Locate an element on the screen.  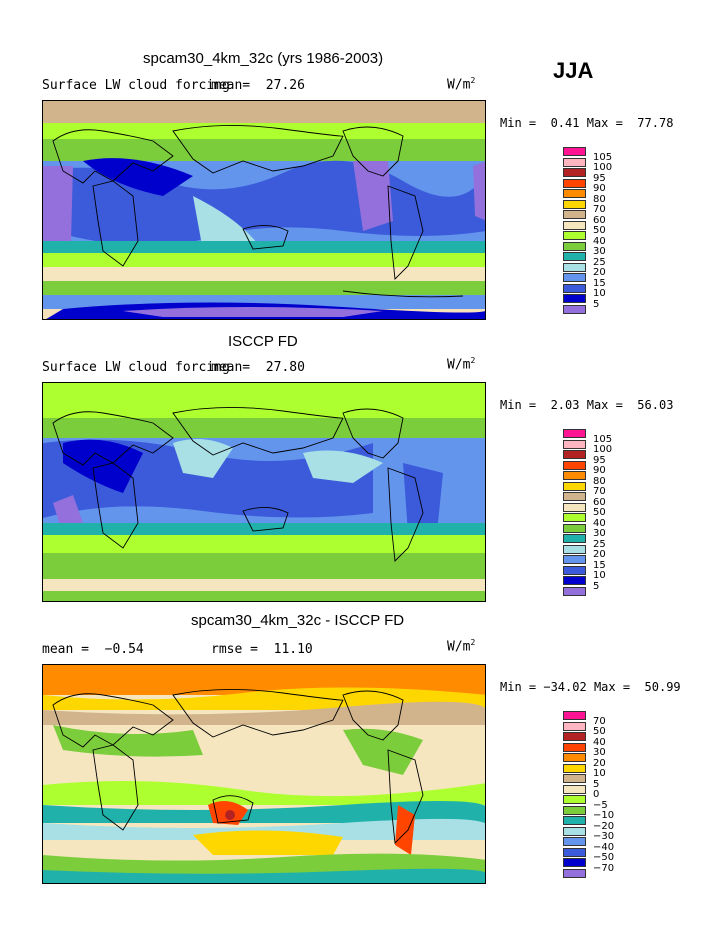
panel-1-title: spcam30_4km_32c (yrs 1986-2003) is located at coordinates (263, 58).